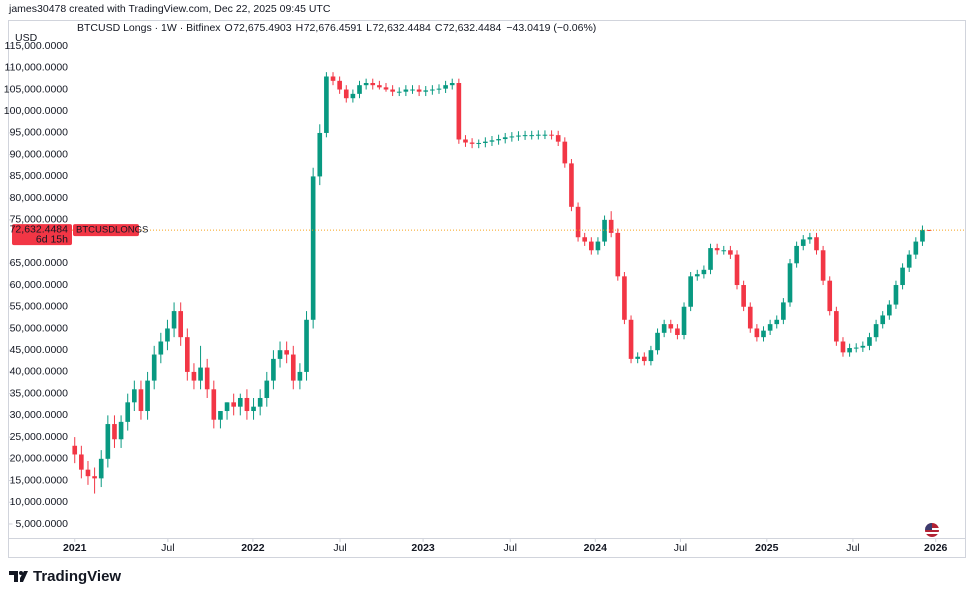 The height and width of the screenshot is (601, 973). I want to click on price-label: 72,632.4484, so click(39, 229).